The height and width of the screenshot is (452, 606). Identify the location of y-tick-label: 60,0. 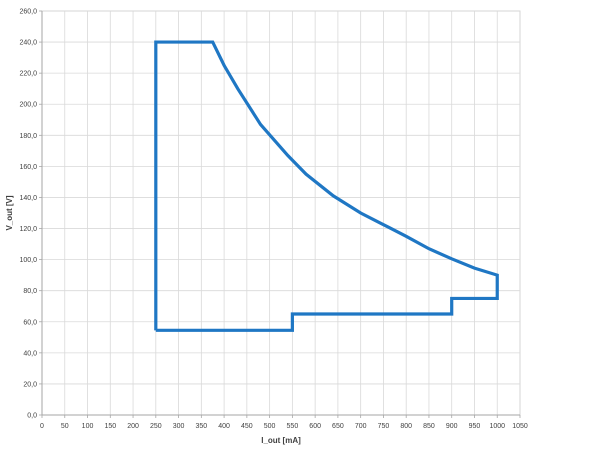
(30, 322).